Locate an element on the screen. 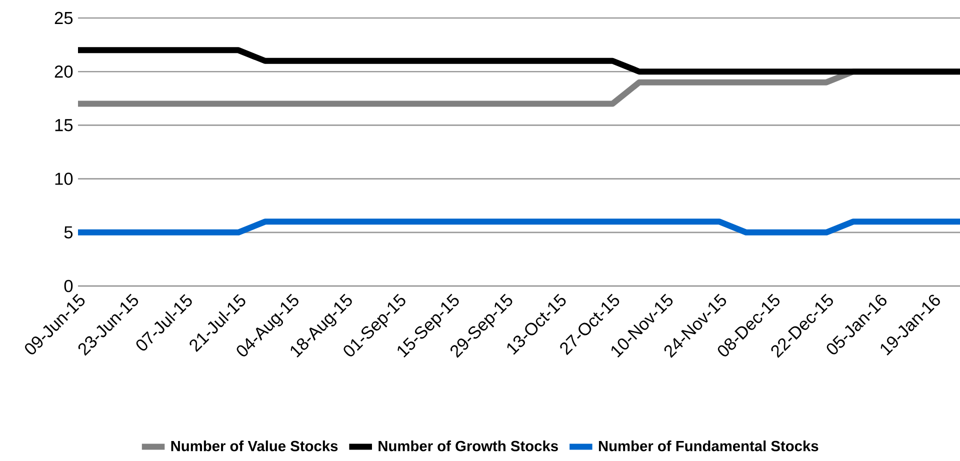  legend-label: Number of Growth Stocks is located at coordinates (468, 446).